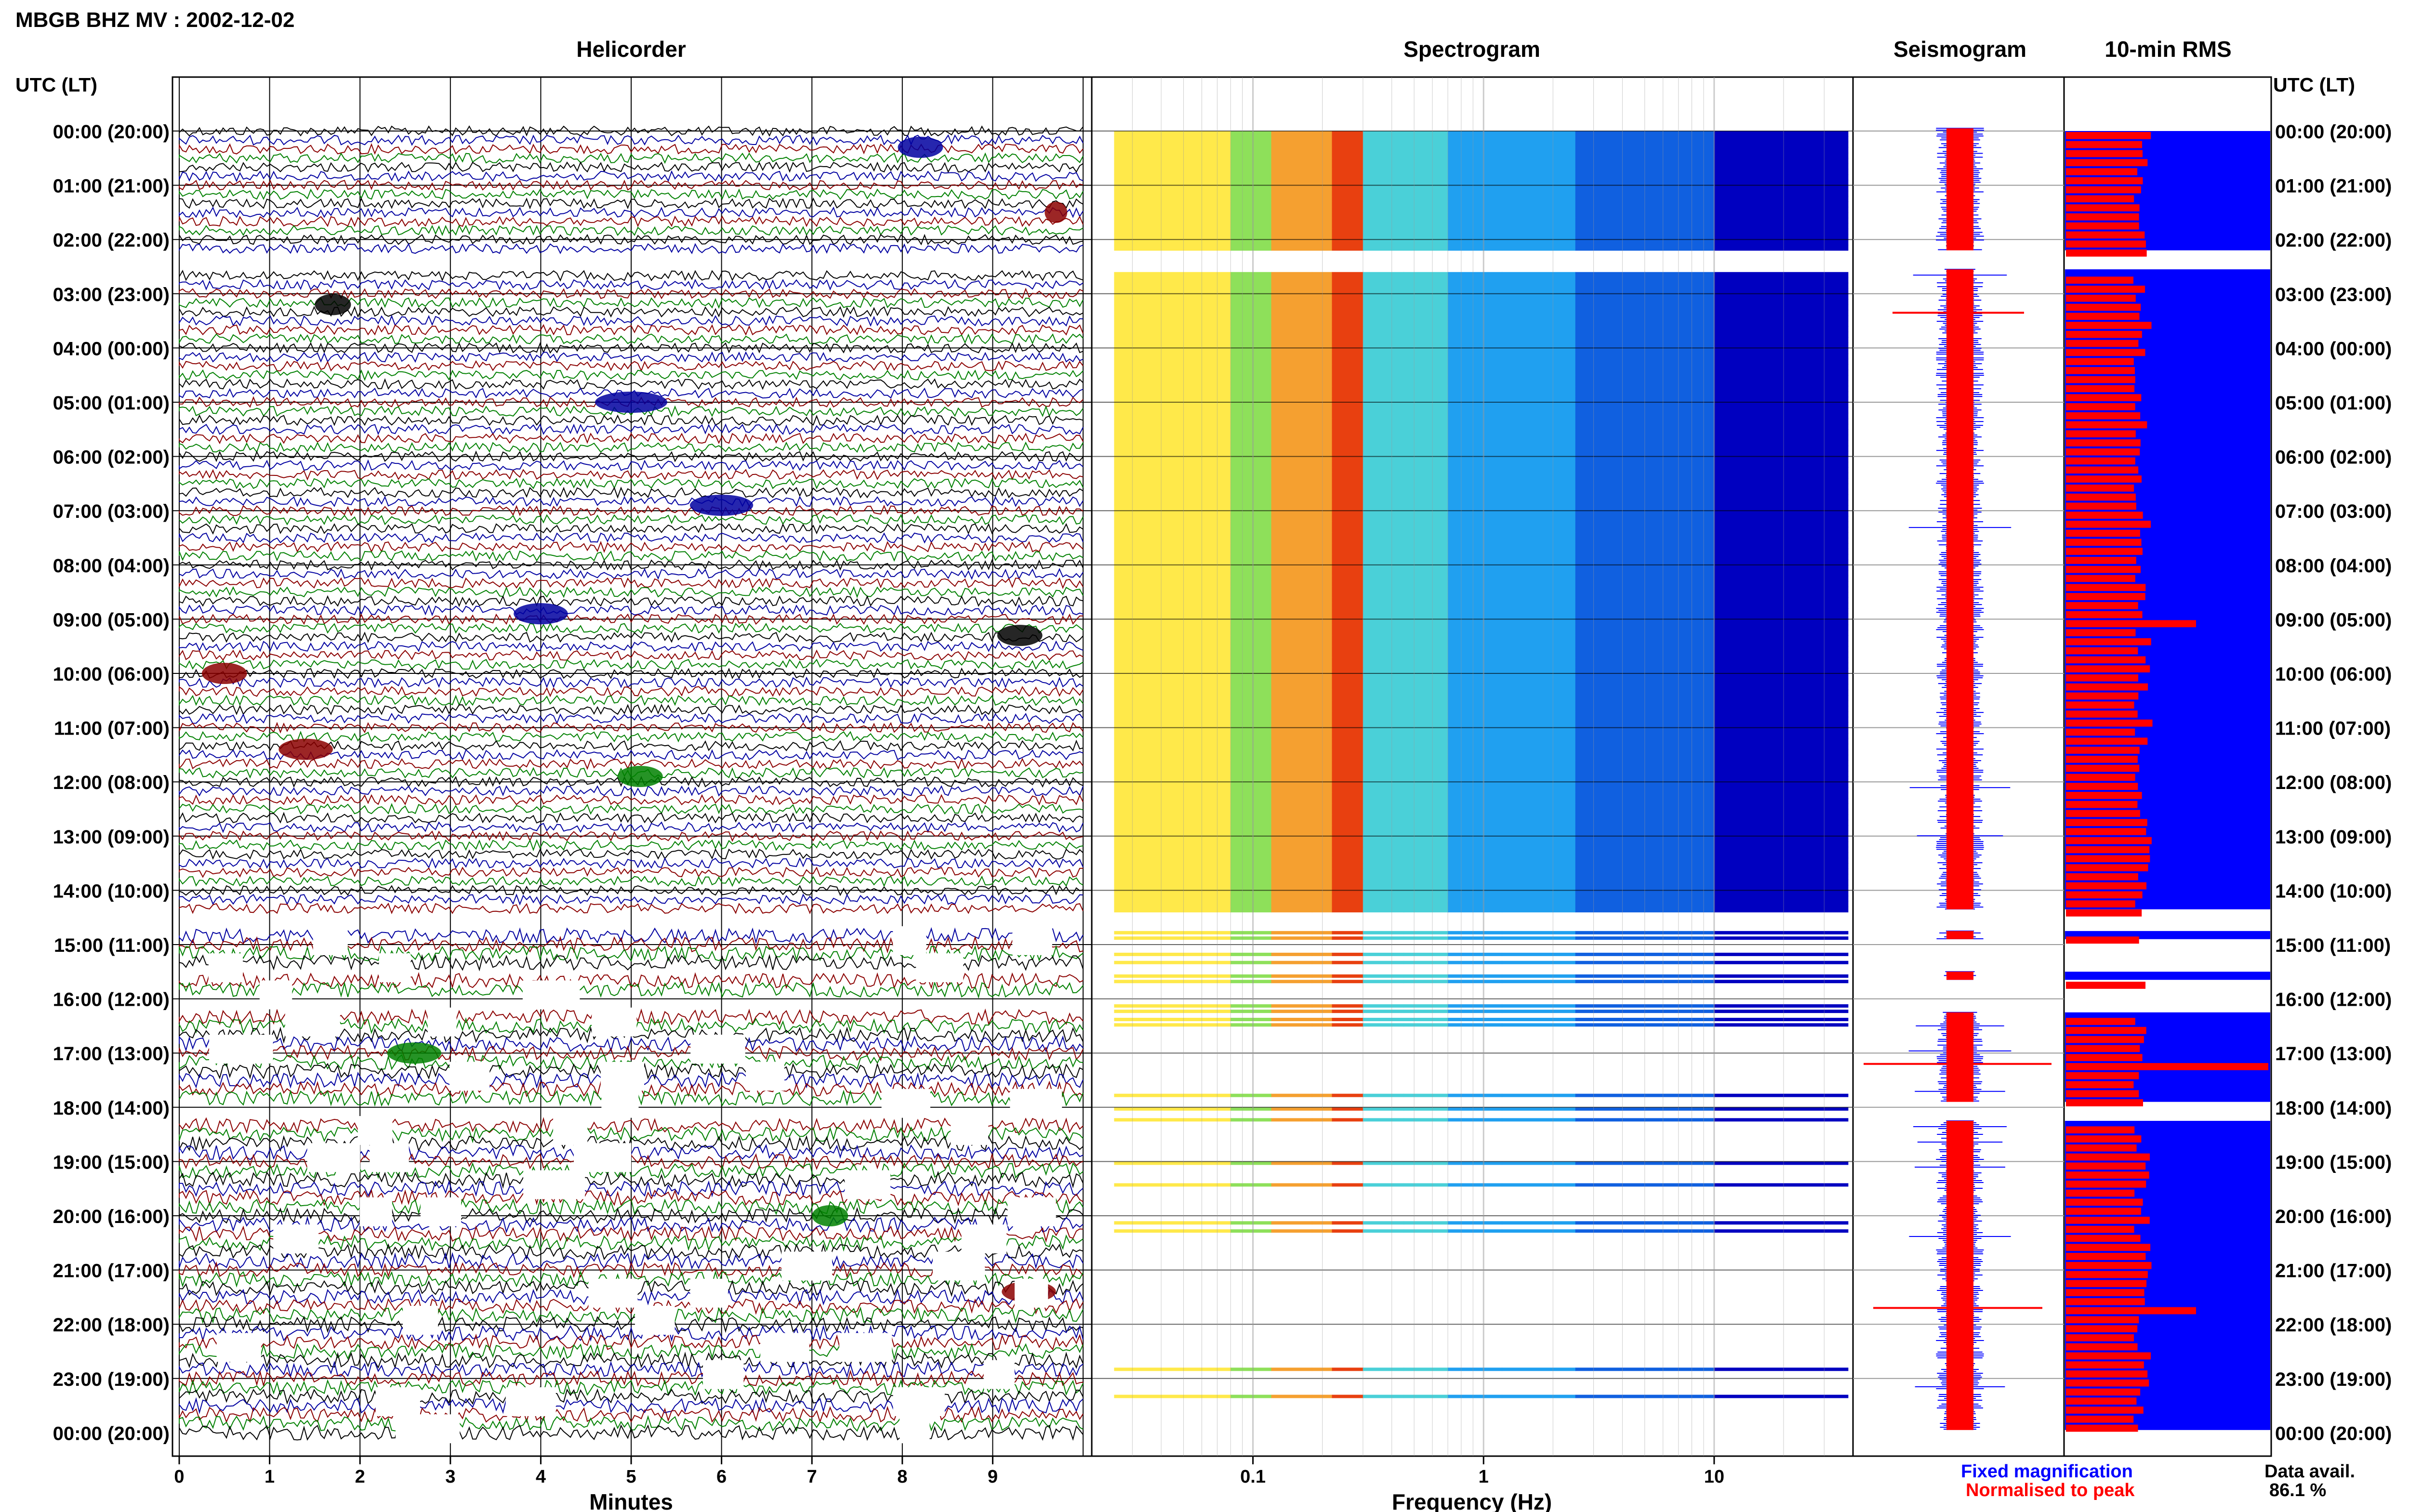  What do you see at coordinates (2333, 674) in the screenshot?
I see `row-label: 10:00 (06:00)` at bounding box center [2333, 674].